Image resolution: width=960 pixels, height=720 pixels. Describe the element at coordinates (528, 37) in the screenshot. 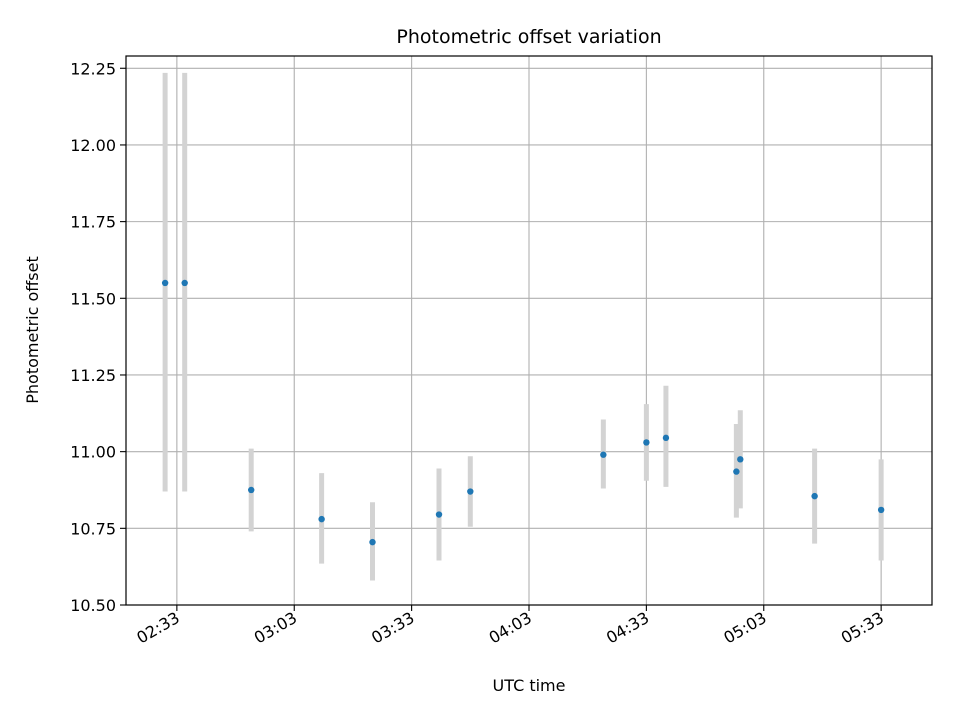

I see `chart-title: Photometric offset variation` at that location.